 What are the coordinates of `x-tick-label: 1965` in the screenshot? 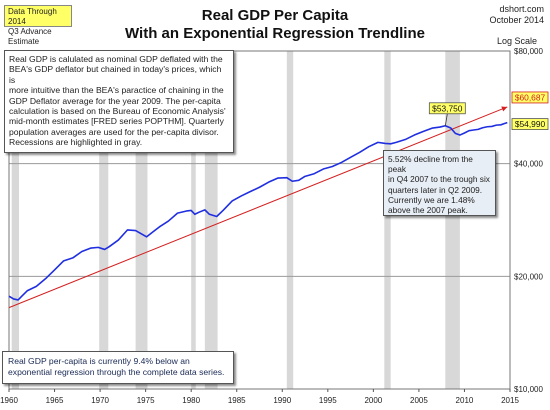 It's located at (55, 400).